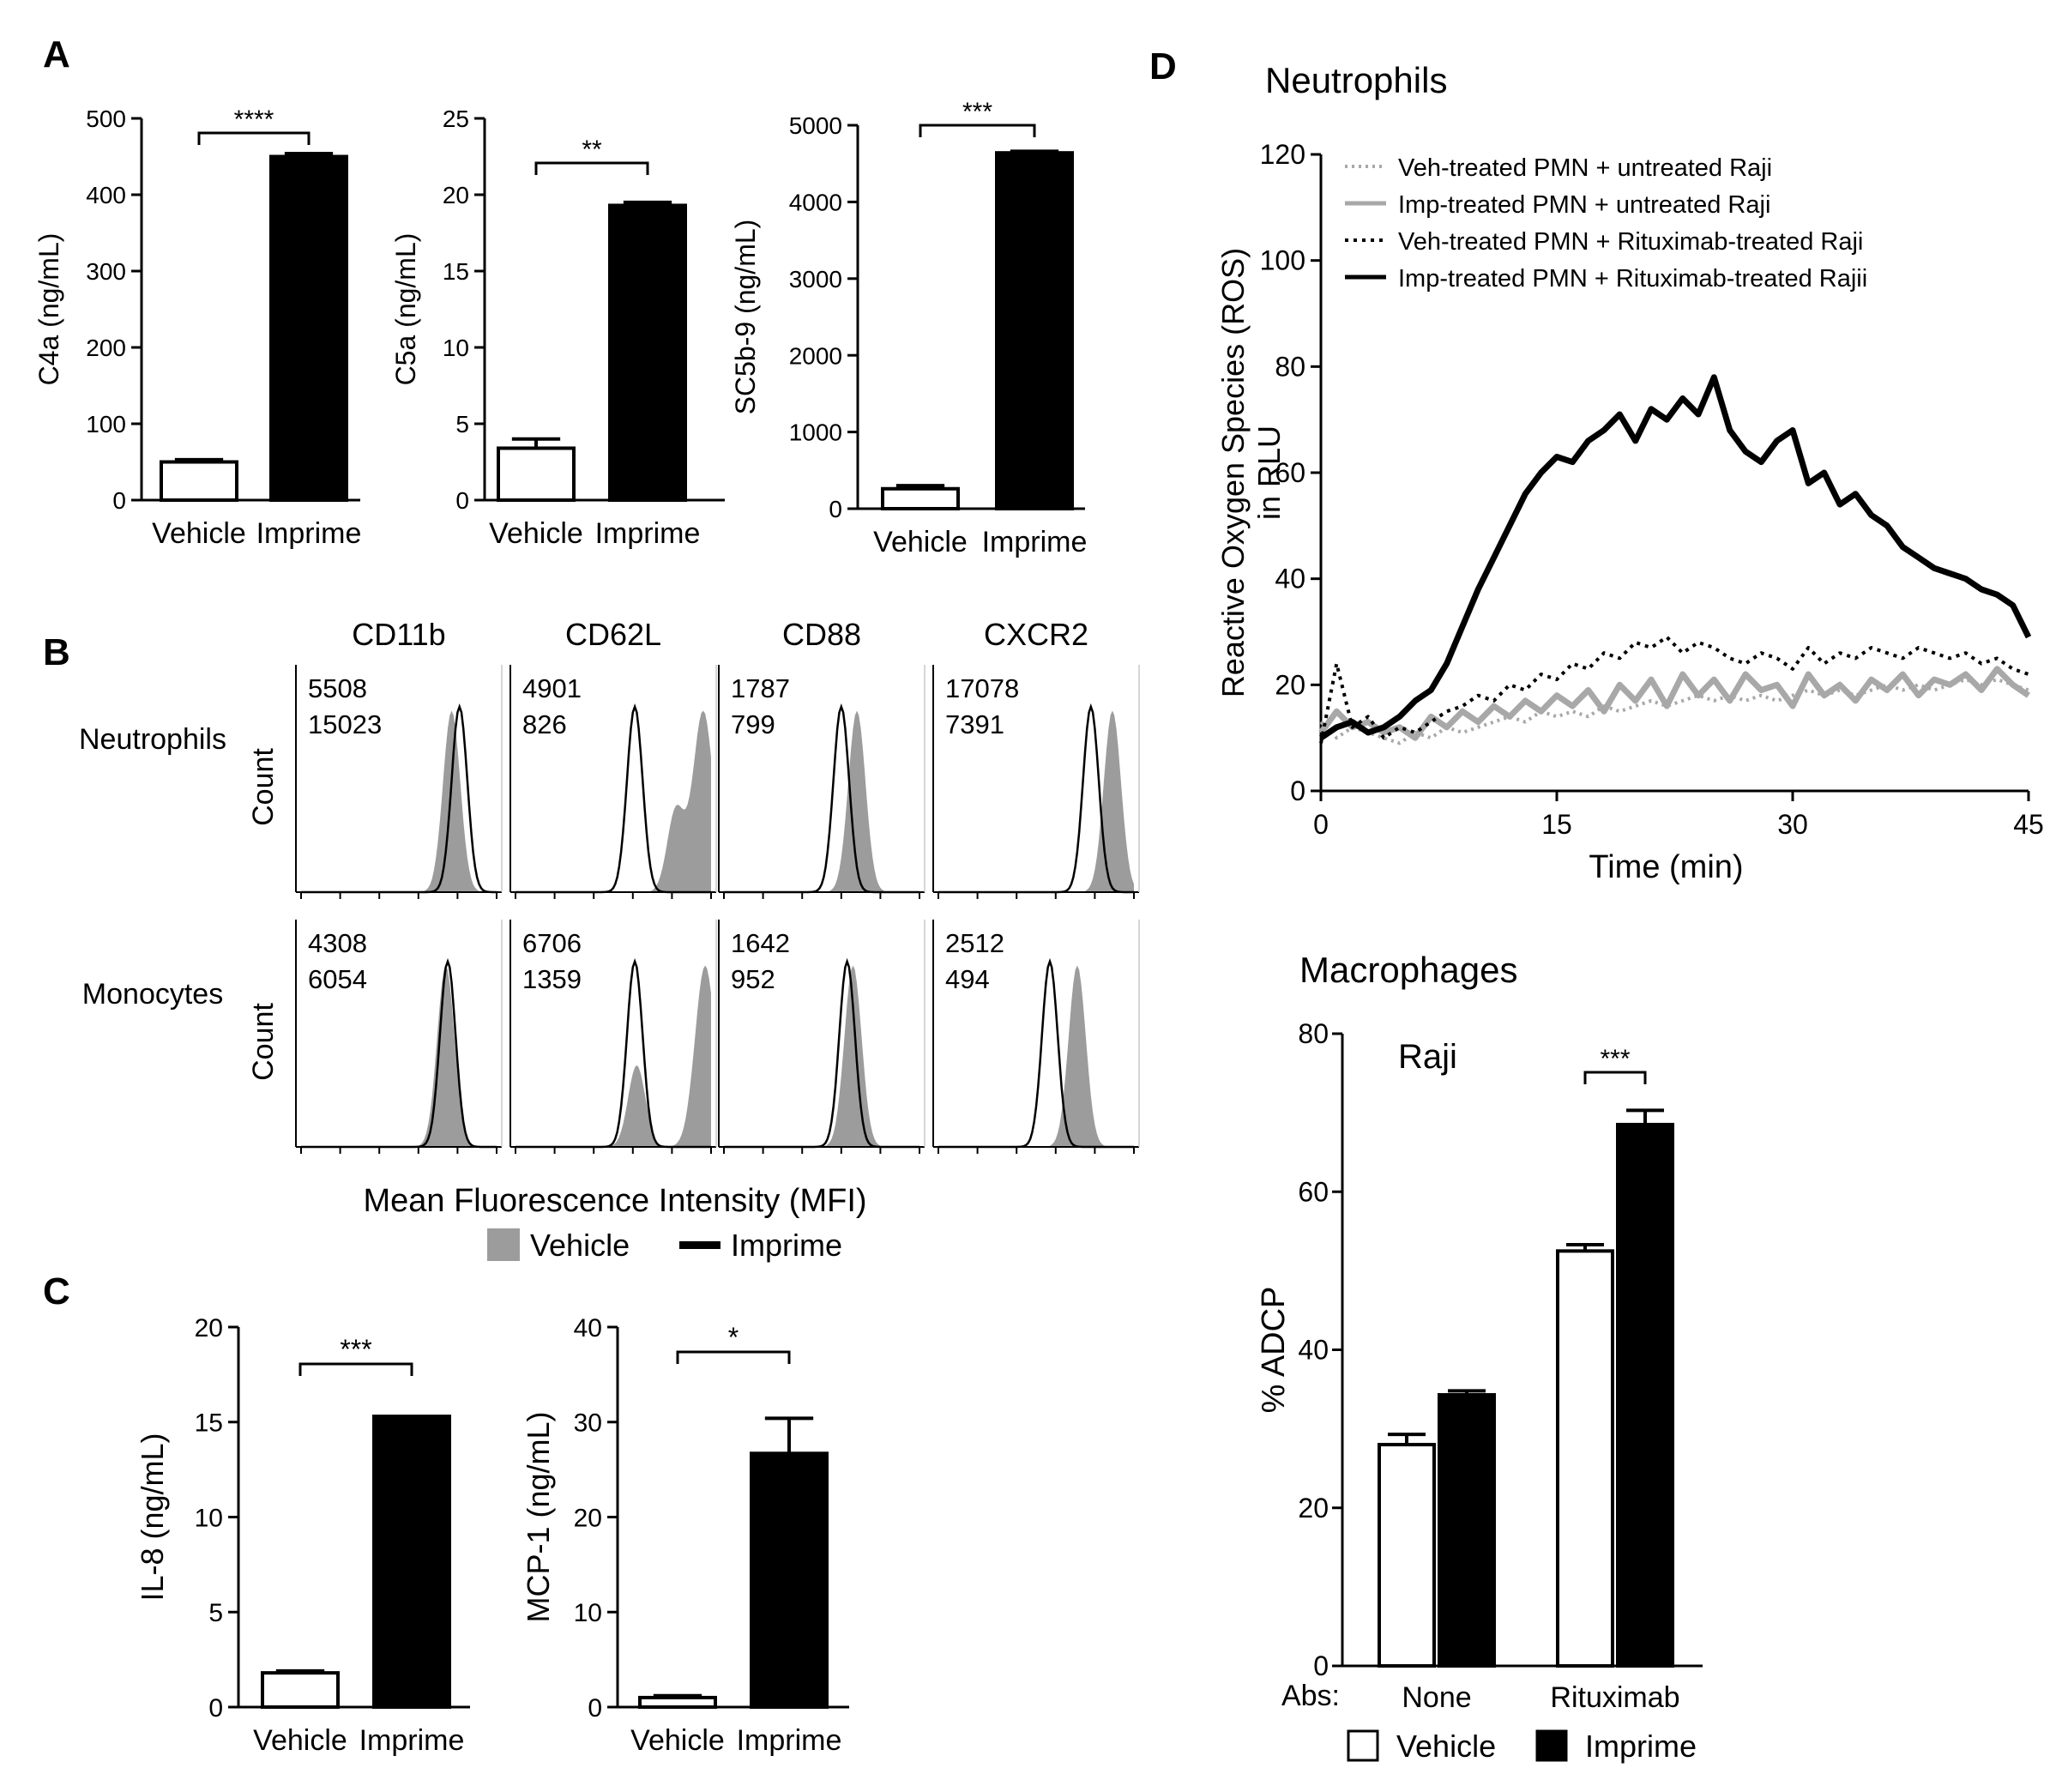 The width and height of the screenshot is (2062, 1792). What do you see at coordinates (456, 119) in the screenshot?
I see `y-tick-label: 25` at bounding box center [456, 119].